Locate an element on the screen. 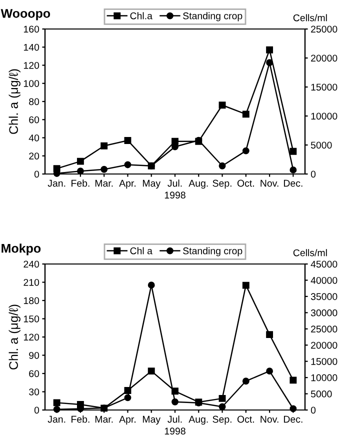 The width and height of the screenshot is (347, 448). y-tick-label: 240 is located at coordinates (32, 264).